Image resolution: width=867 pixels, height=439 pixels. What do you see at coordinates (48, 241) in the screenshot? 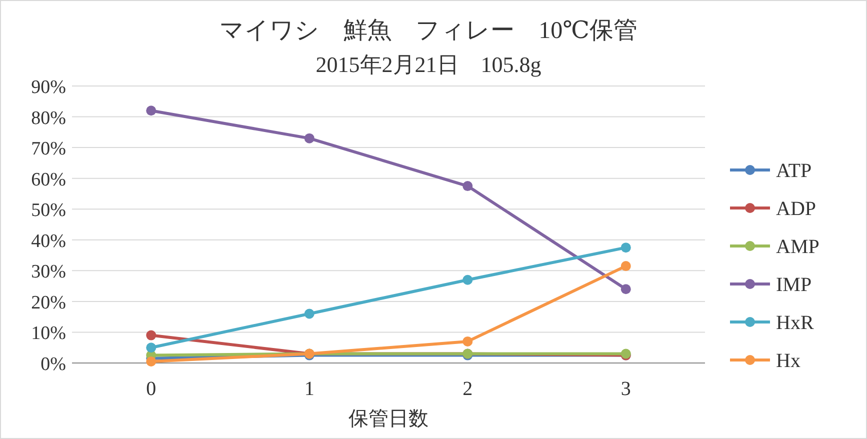
I see `y-tick-label: 40%` at bounding box center [48, 241].